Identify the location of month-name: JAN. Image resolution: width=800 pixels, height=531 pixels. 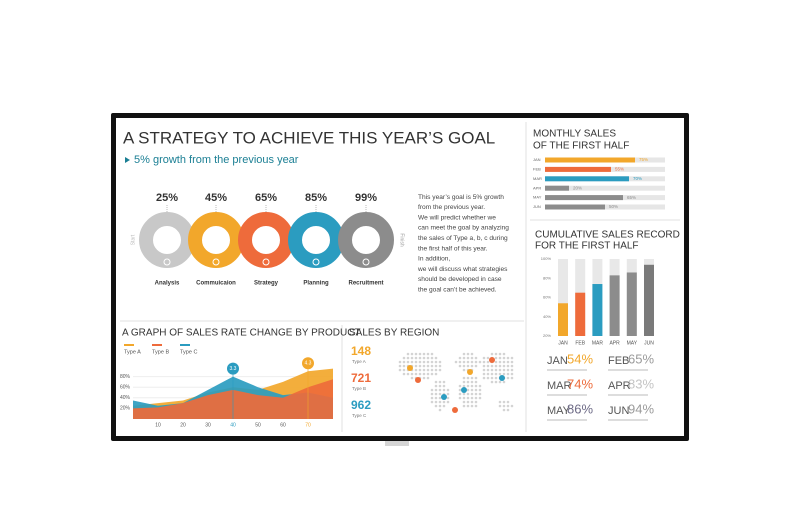
(557, 361).